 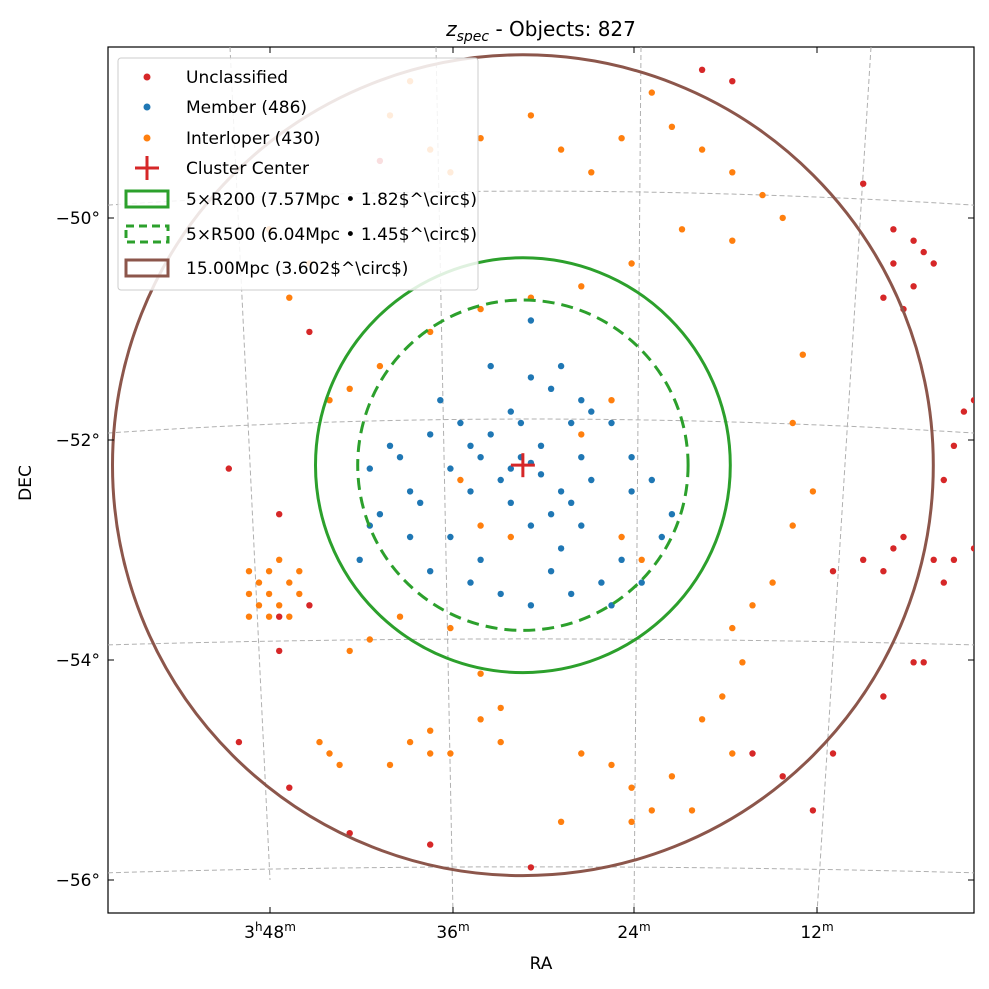 I want to click on legend-marker-center, so click(x=147, y=168).